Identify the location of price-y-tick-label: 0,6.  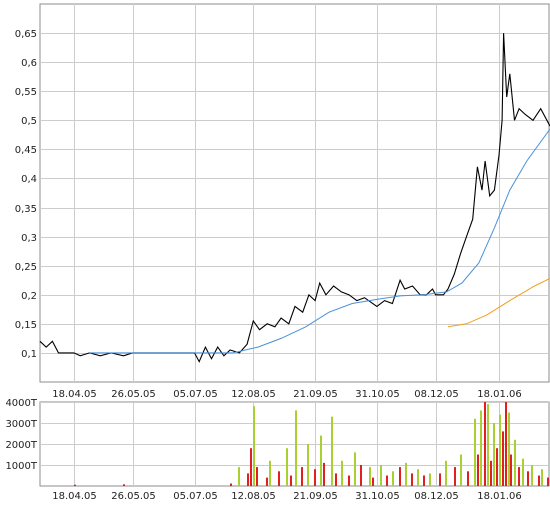
(29, 63).